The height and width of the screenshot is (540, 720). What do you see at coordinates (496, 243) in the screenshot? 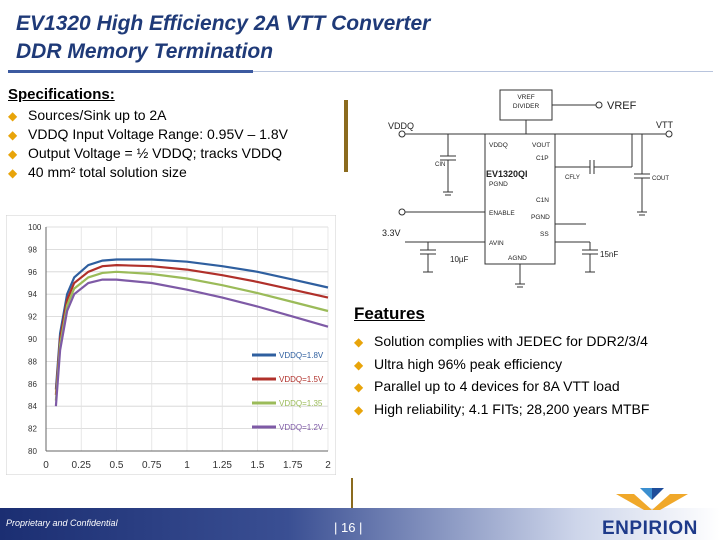
I see `pin-avin: AVIN` at bounding box center [496, 243].